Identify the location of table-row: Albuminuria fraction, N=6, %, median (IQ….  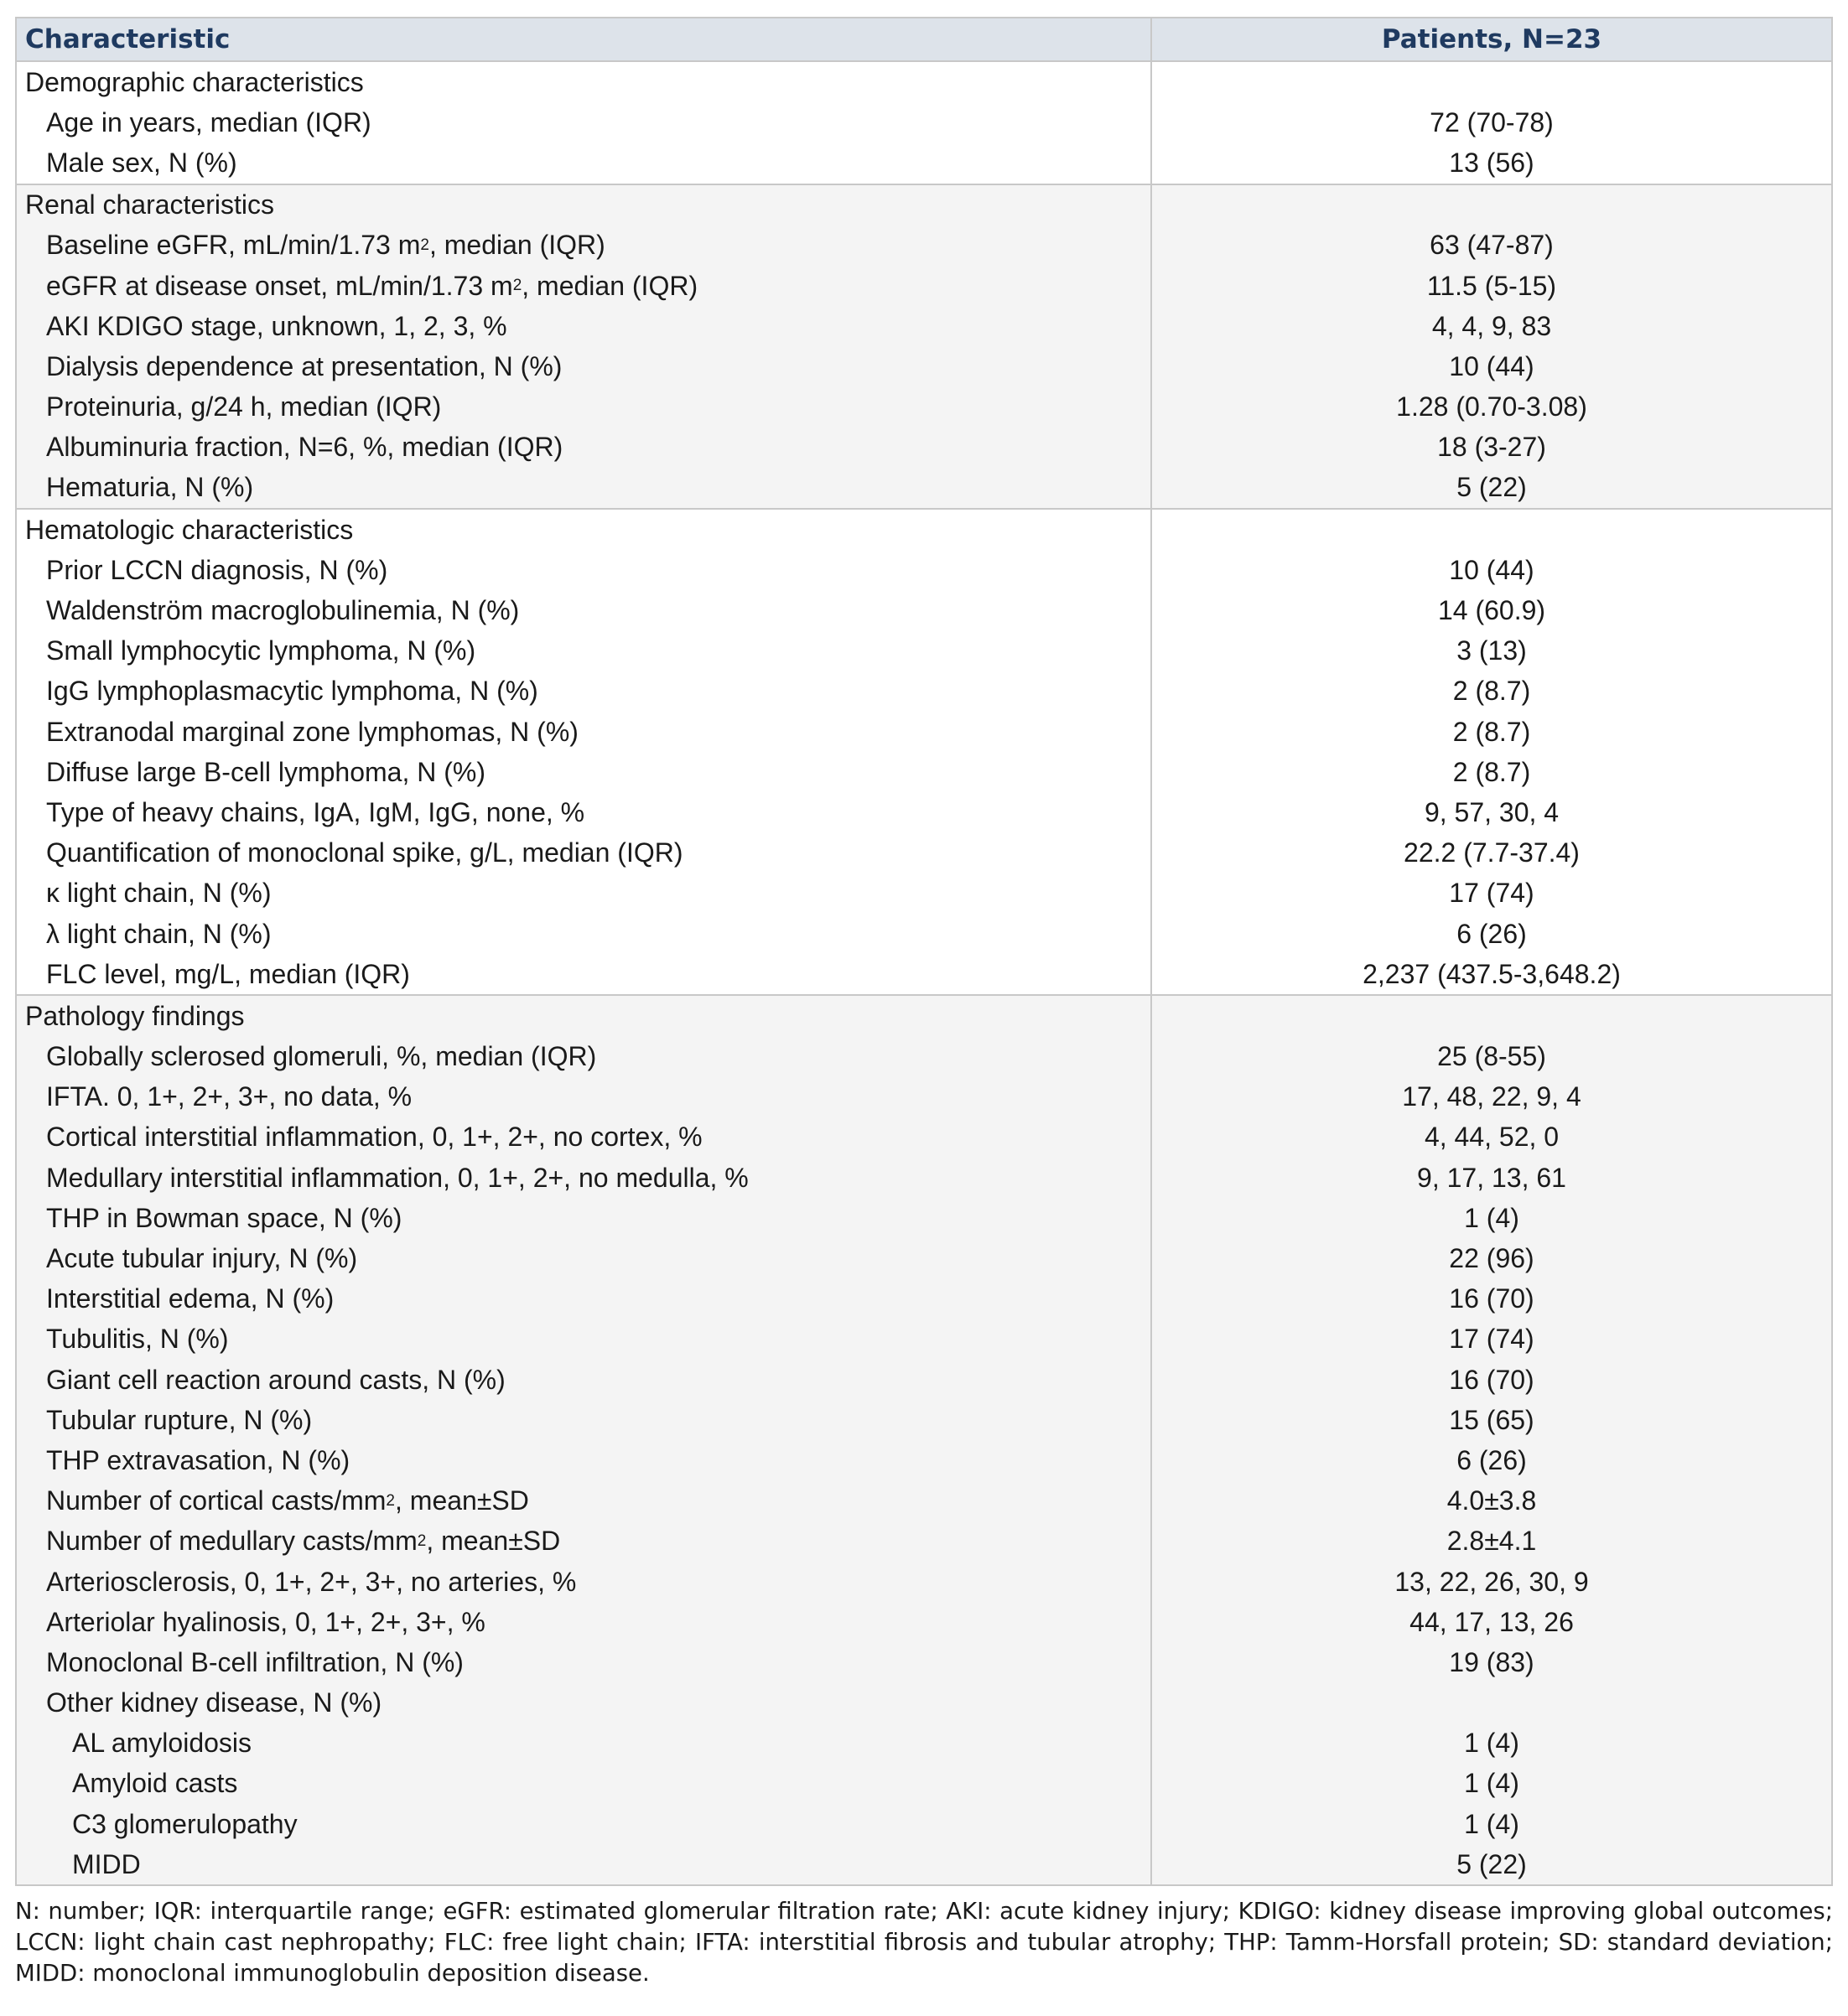
(924, 448).